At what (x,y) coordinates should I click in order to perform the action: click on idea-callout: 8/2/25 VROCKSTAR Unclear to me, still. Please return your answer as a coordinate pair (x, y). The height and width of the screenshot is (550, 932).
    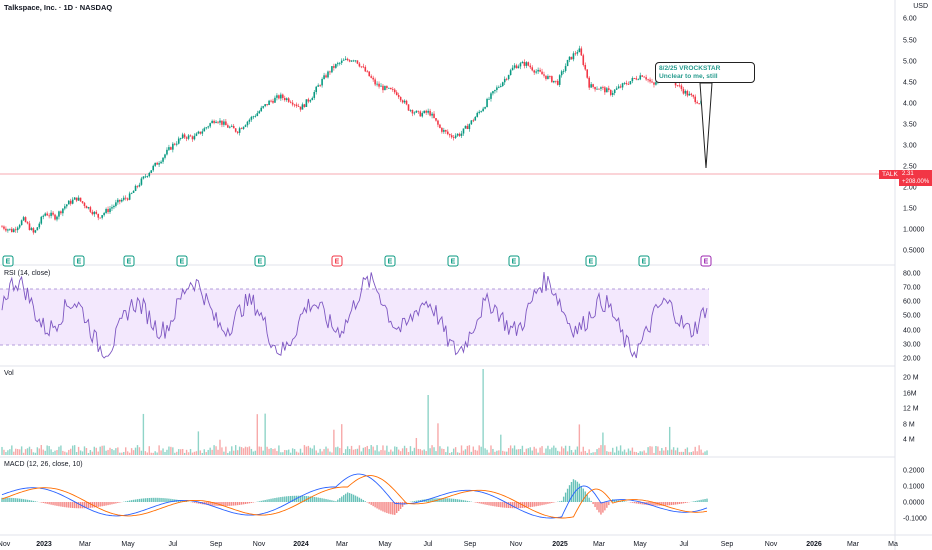
    Looking at the image, I should click on (705, 72).